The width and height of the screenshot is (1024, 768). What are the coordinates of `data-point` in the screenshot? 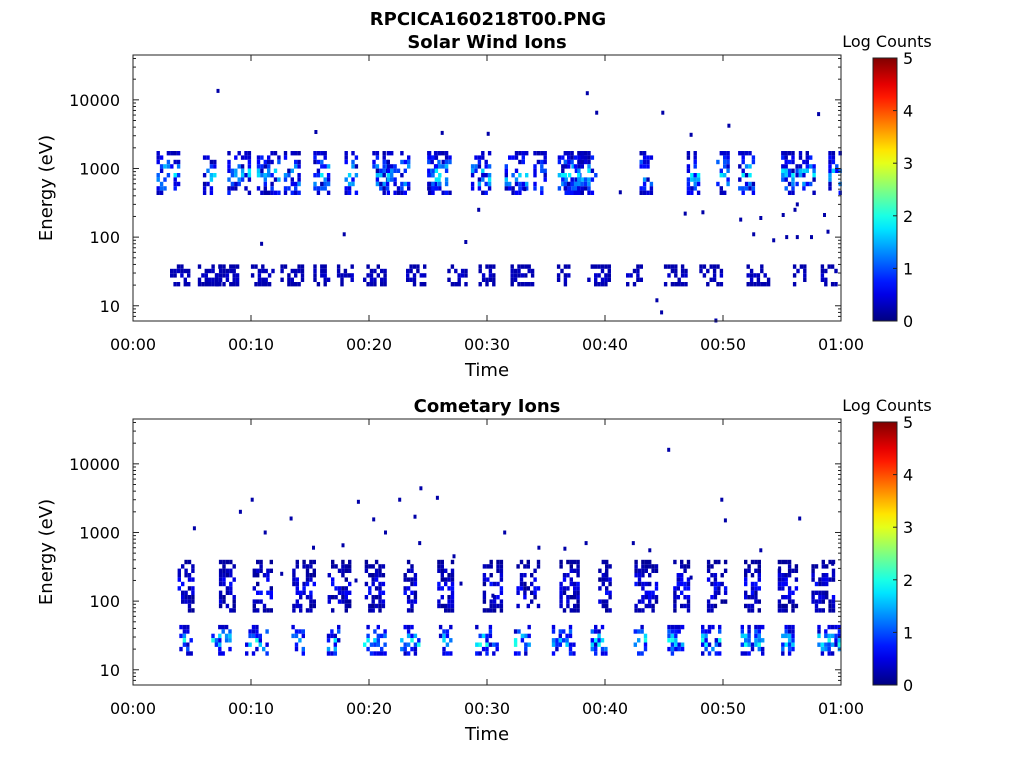 It's located at (774, 240).